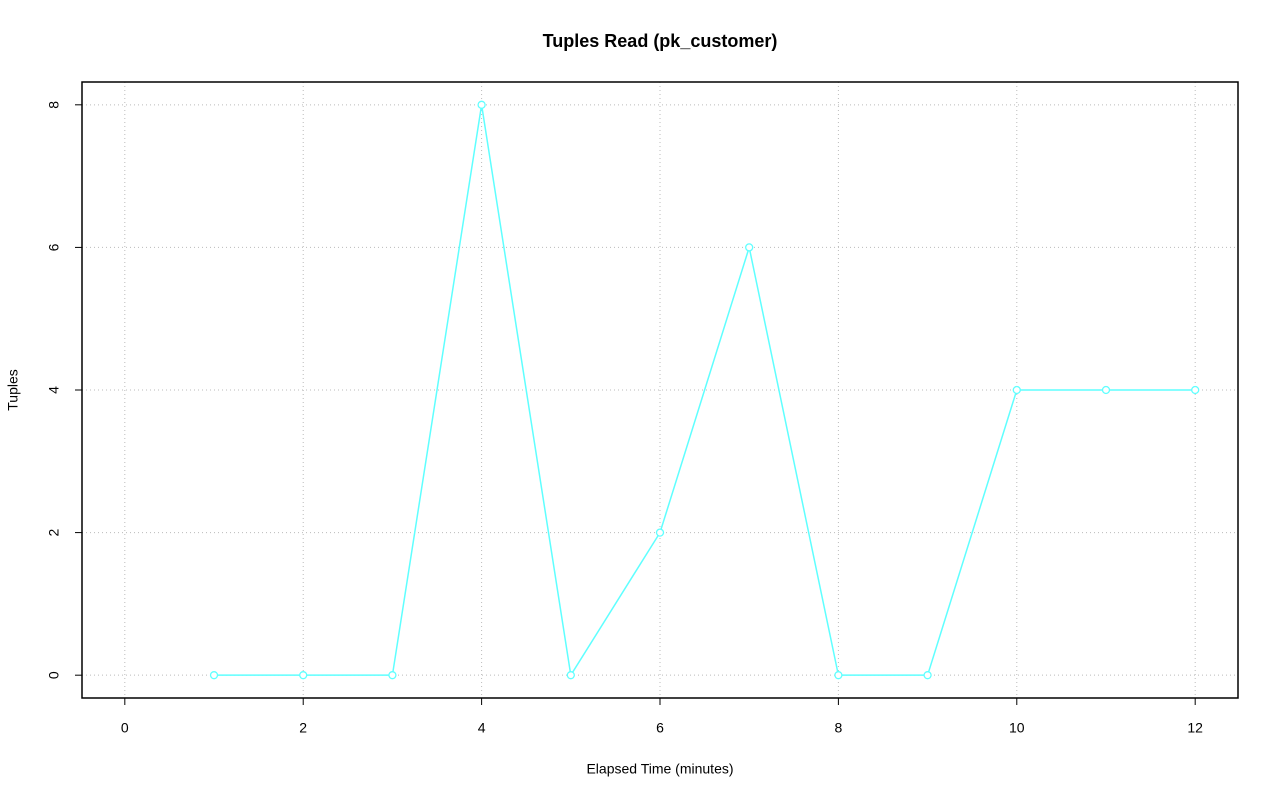 This screenshot has width=1280, height=801. I want to click on x-tick-label: 10, so click(1017, 728).